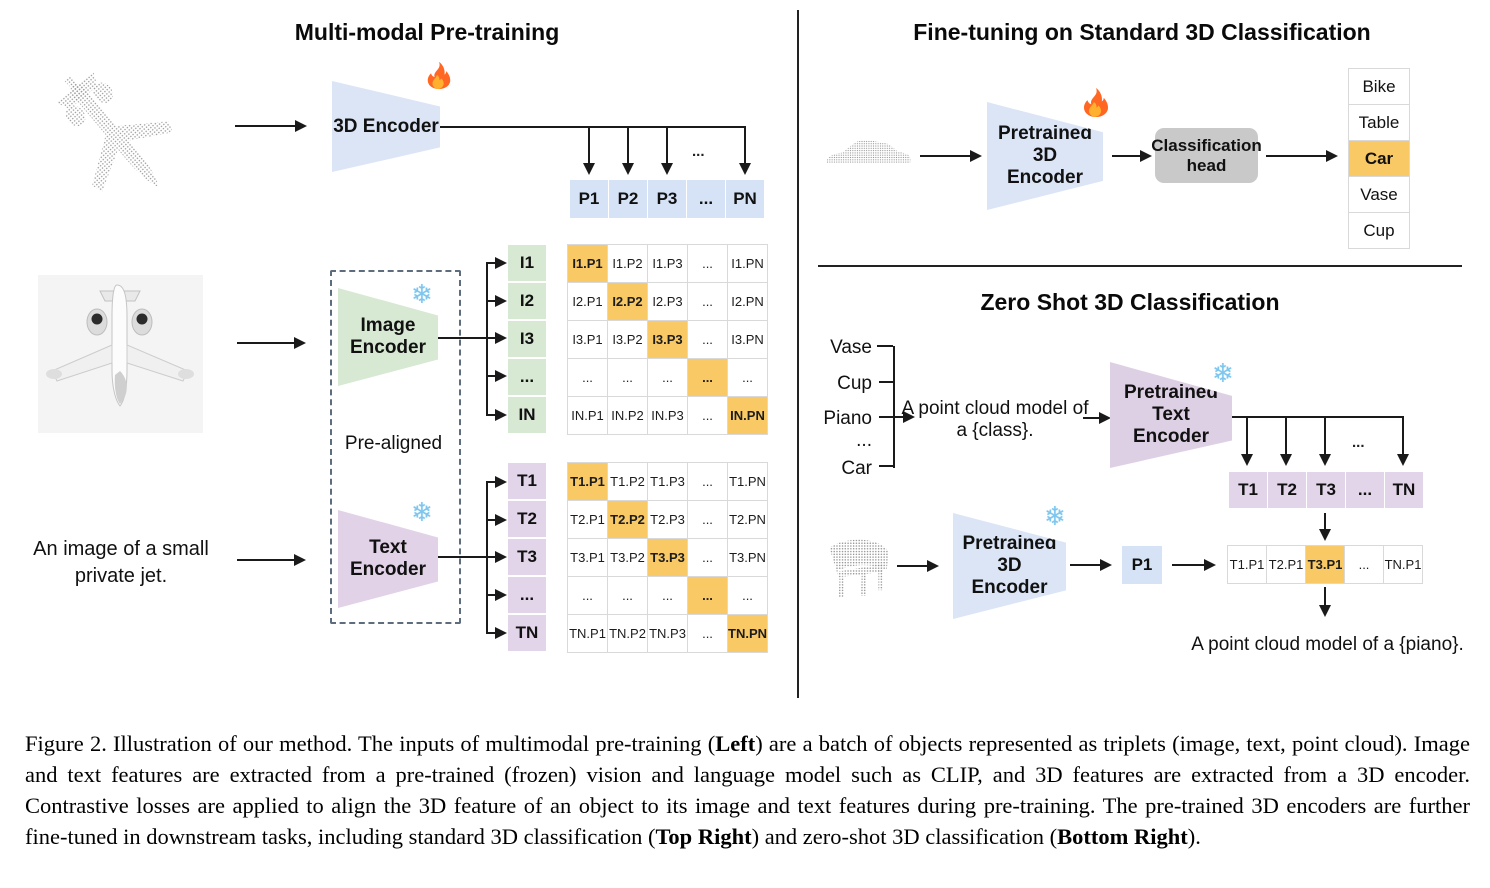 The width and height of the screenshot is (1490, 888). Describe the element at coordinates (885, 346) in the screenshot. I see `bracket-tick` at that location.